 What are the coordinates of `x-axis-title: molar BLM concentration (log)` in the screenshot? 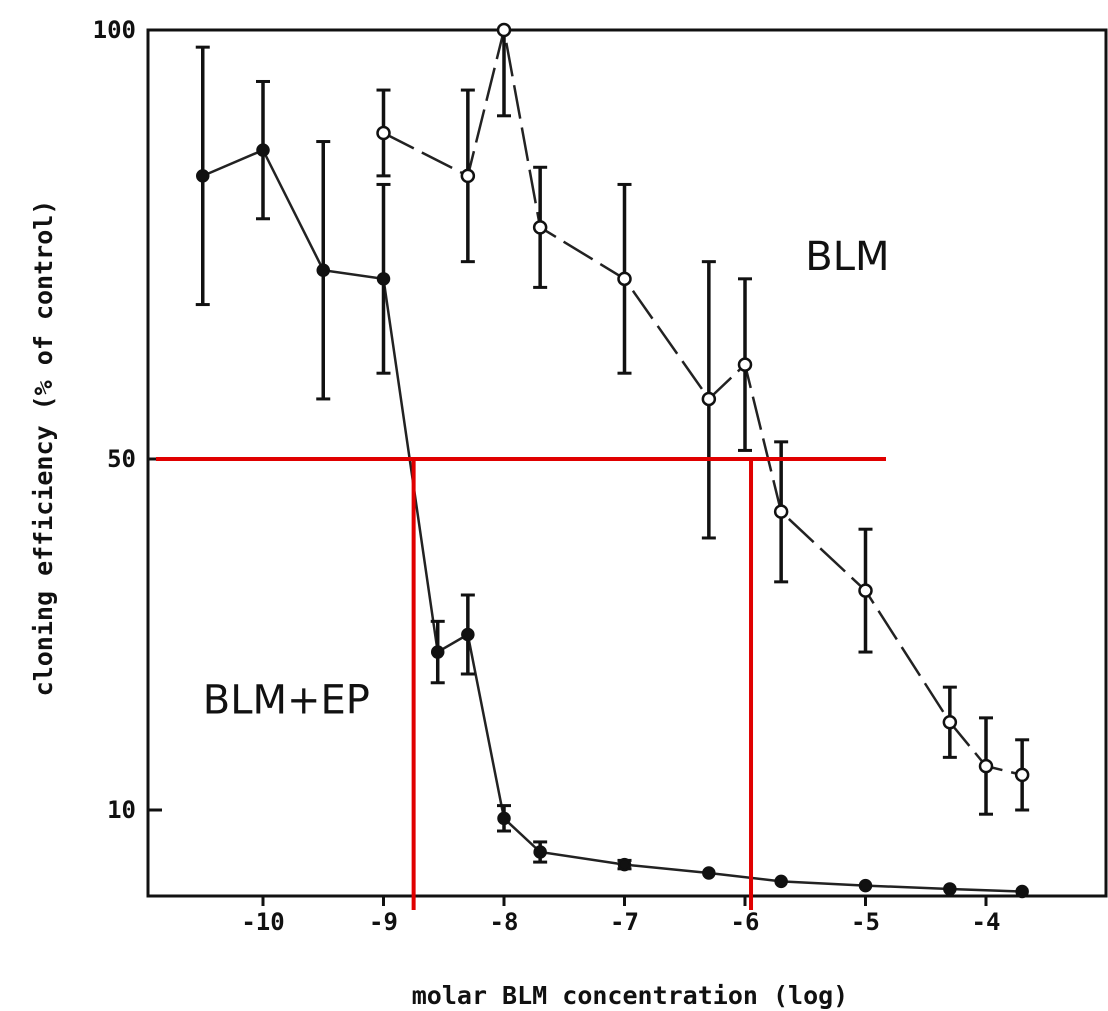 It's located at (630, 995).